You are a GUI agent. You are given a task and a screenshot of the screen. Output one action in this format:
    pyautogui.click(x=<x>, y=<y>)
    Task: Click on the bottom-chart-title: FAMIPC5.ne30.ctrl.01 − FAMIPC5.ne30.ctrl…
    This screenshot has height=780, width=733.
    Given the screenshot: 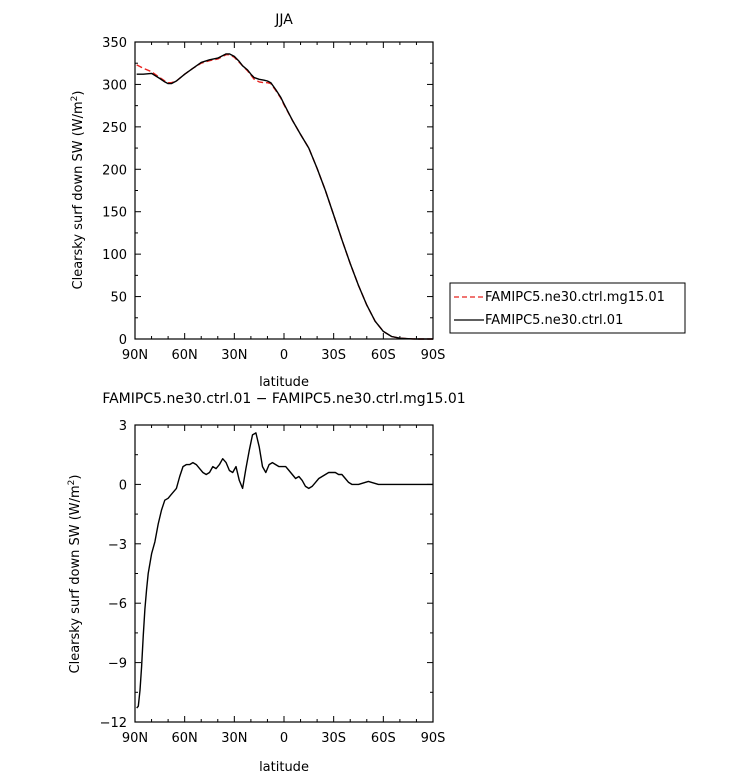 What is the action you would take?
    pyautogui.click(x=283, y=399)
    